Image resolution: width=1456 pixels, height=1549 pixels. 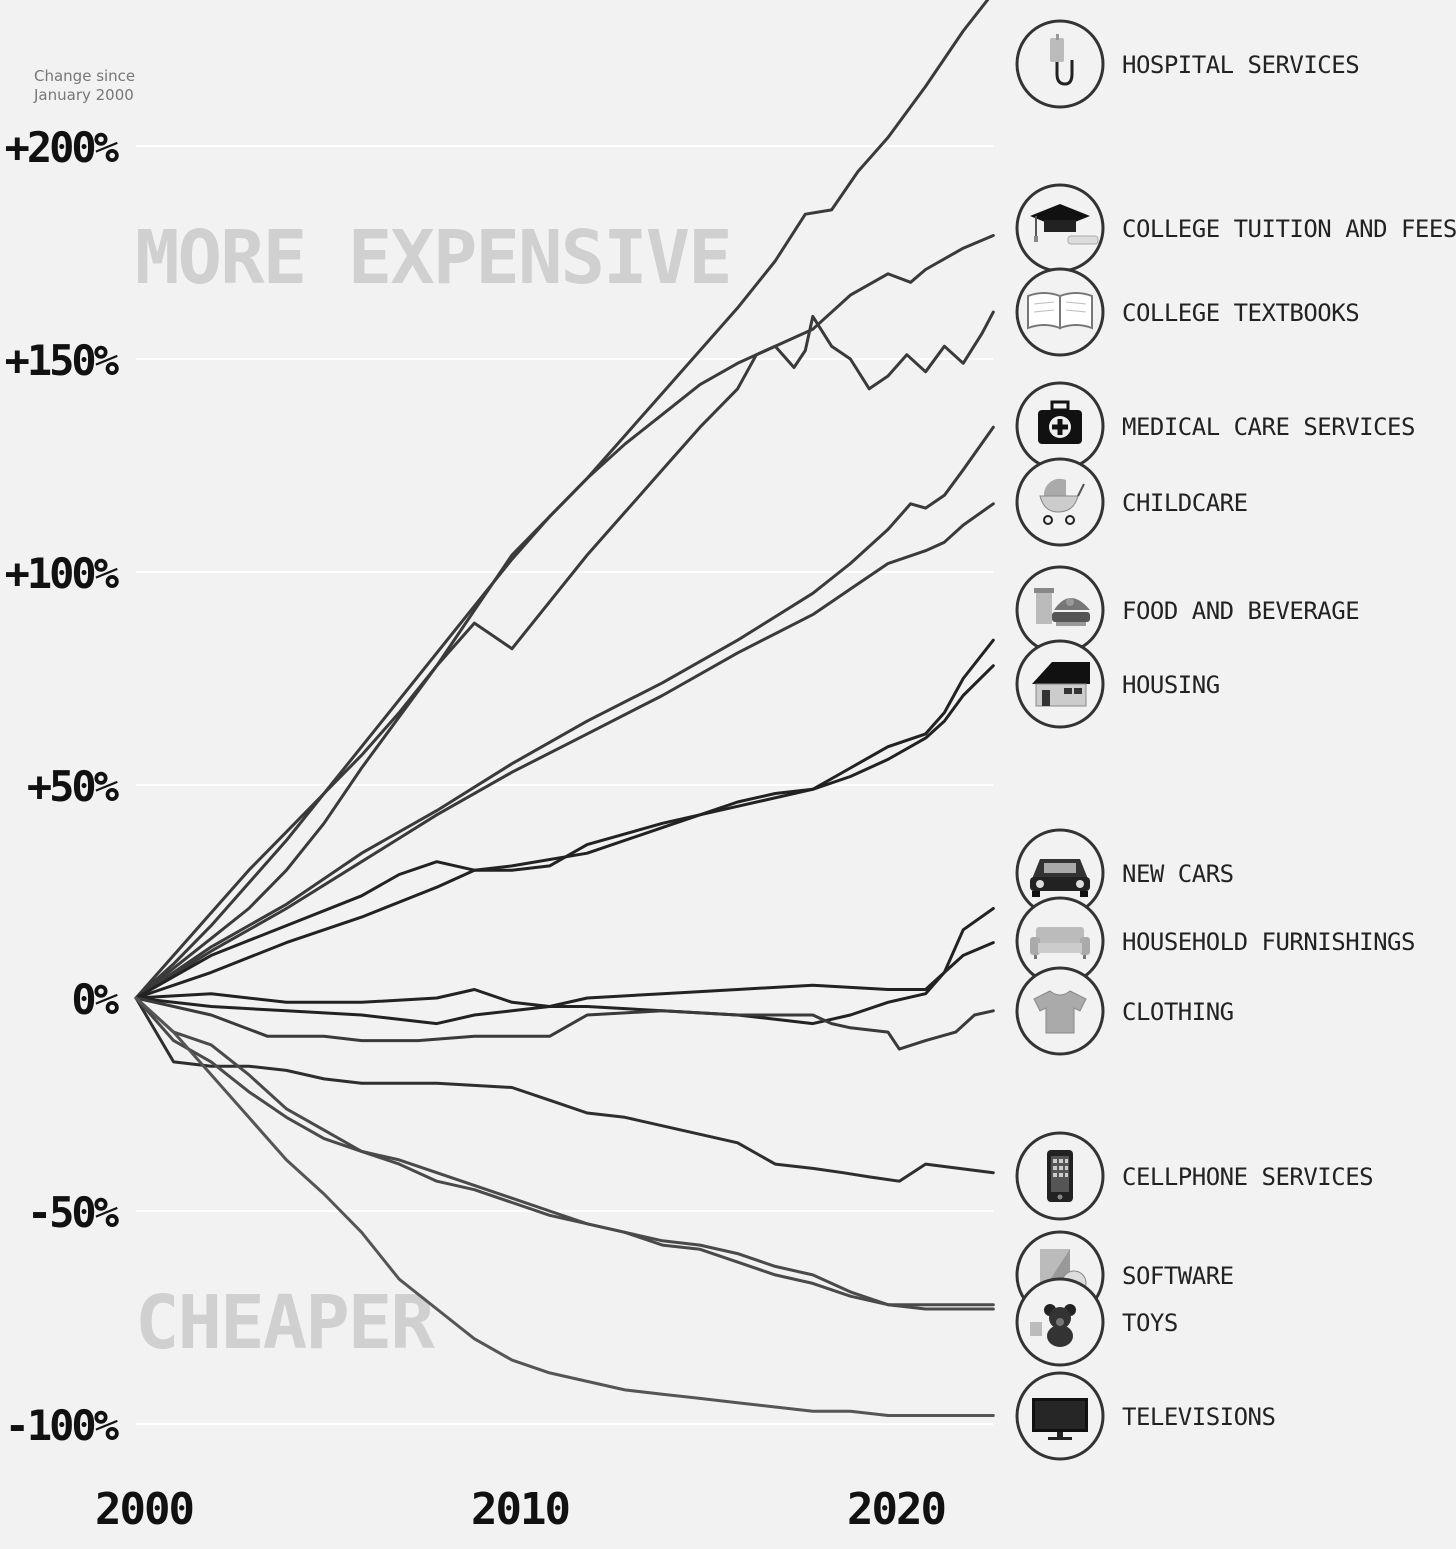 I want to click on legend-item: HOSPITAL SERVICES, so click(x=1187, y=64).